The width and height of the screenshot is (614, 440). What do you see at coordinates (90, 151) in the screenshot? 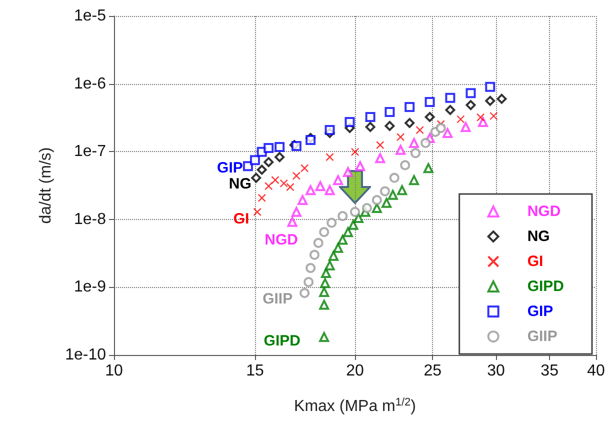
I see `y-tick-label: 1e-7` at bounding box center [90, 151].